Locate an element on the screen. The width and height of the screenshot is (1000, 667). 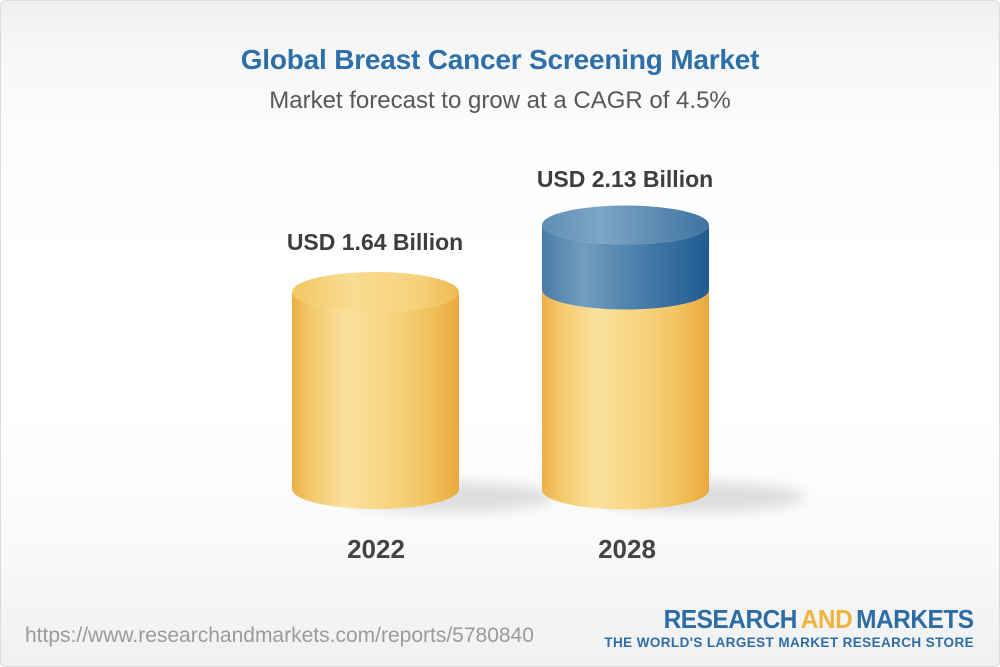
value-label-2028: USD 2.13 Billion is located at coordinates (625, 179).